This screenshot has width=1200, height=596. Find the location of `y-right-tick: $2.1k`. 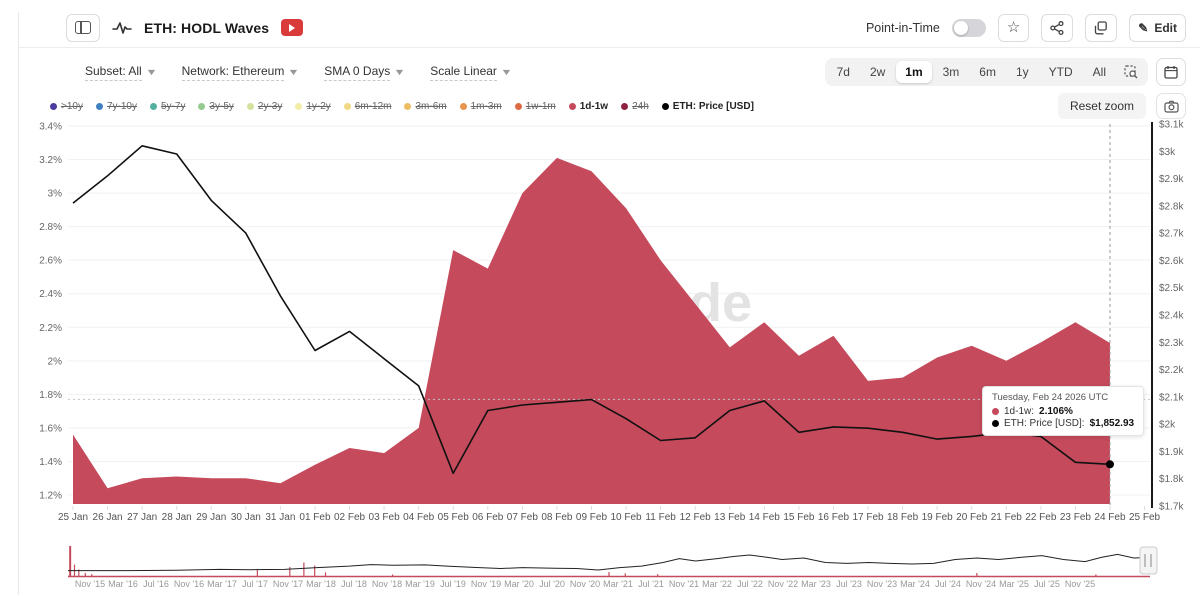

y-right-tick: $2.1k is located at coordinates (1171, 397).